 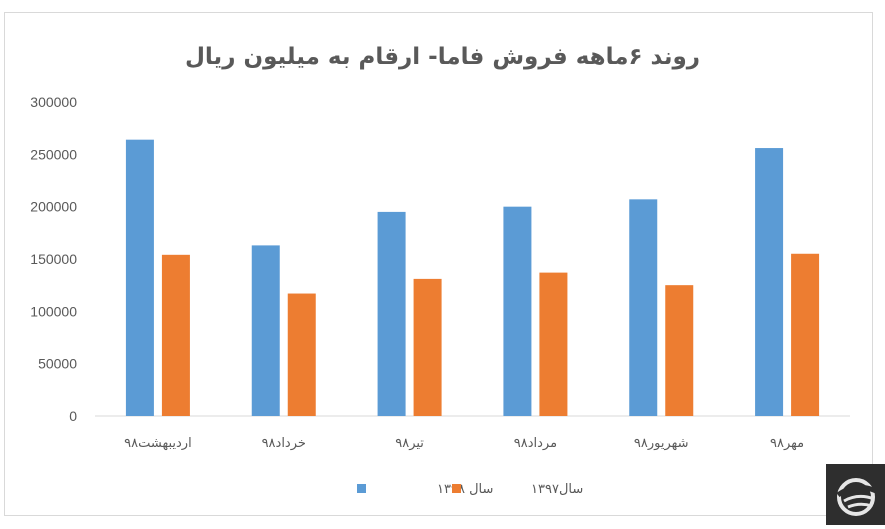 What do you see at coordinates (787, 443) in the screenshot?
I see `category-label: مهر۹۸` at bounding box center [787, 443].